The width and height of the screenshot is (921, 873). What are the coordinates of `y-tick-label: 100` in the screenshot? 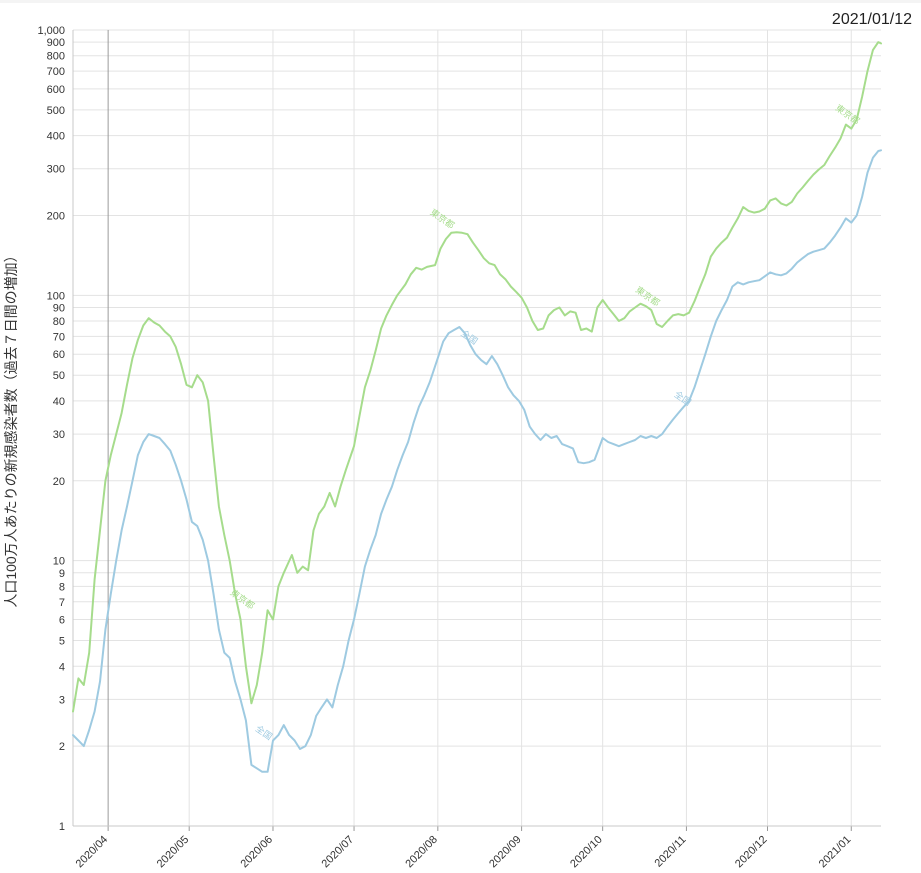 It's located at (56, 296).